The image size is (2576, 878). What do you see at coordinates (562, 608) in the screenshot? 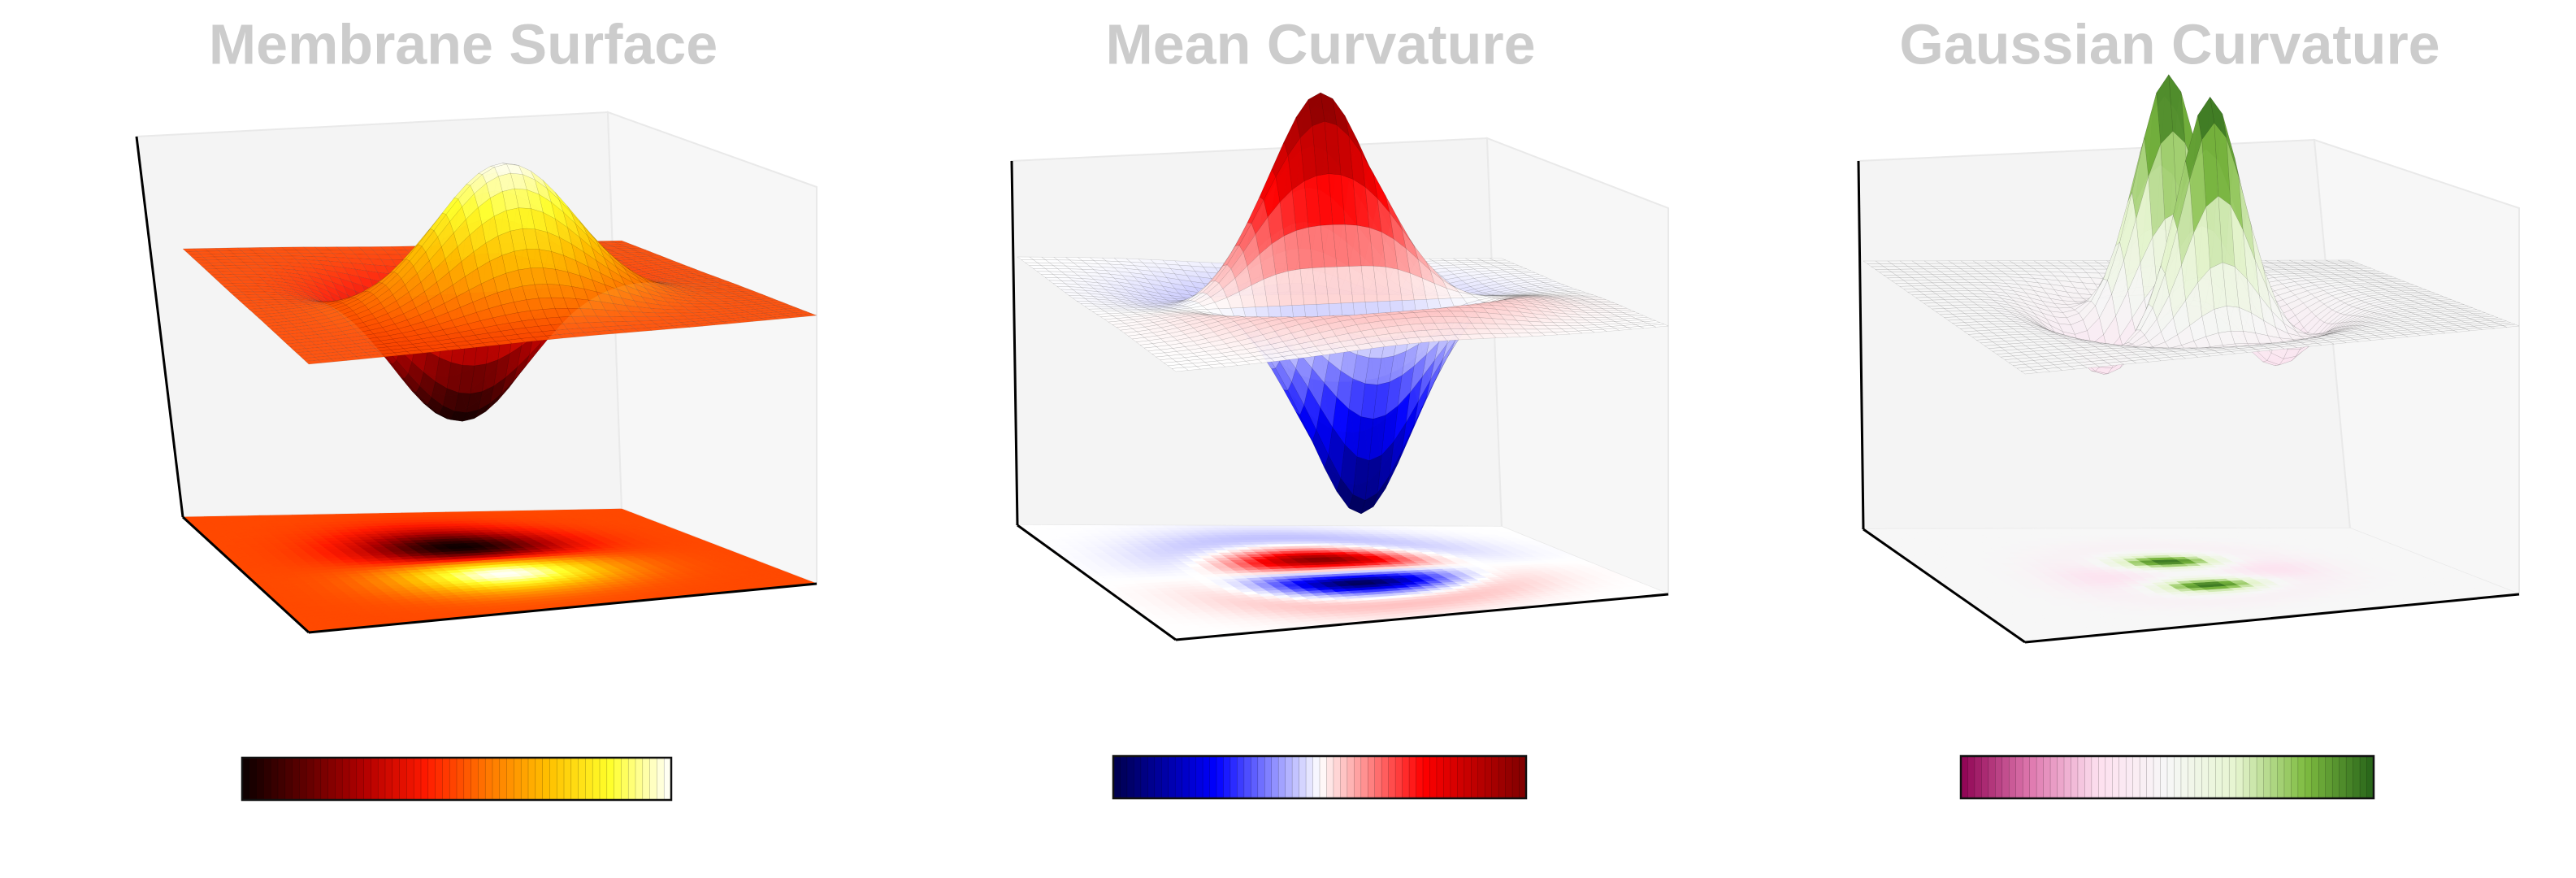
I see `x-axis-line` at bounding box center [562, 608].